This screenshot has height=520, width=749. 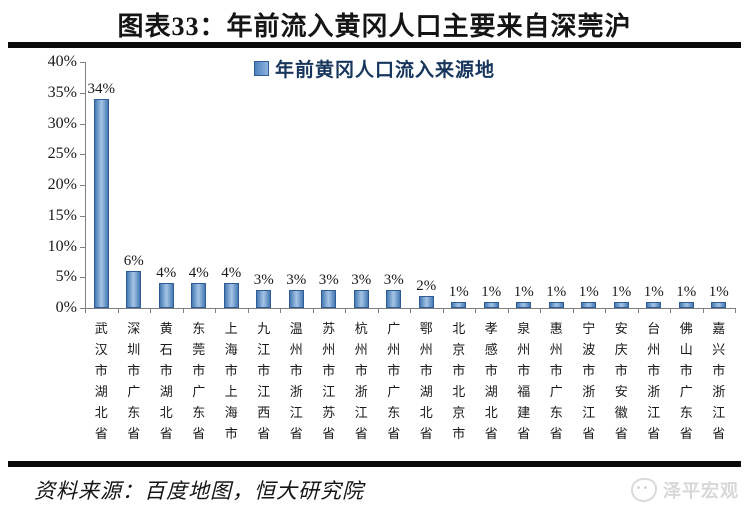 I want to click on x-axis-category-label: 鄂州市湖北省, so click(x=426, y=381).